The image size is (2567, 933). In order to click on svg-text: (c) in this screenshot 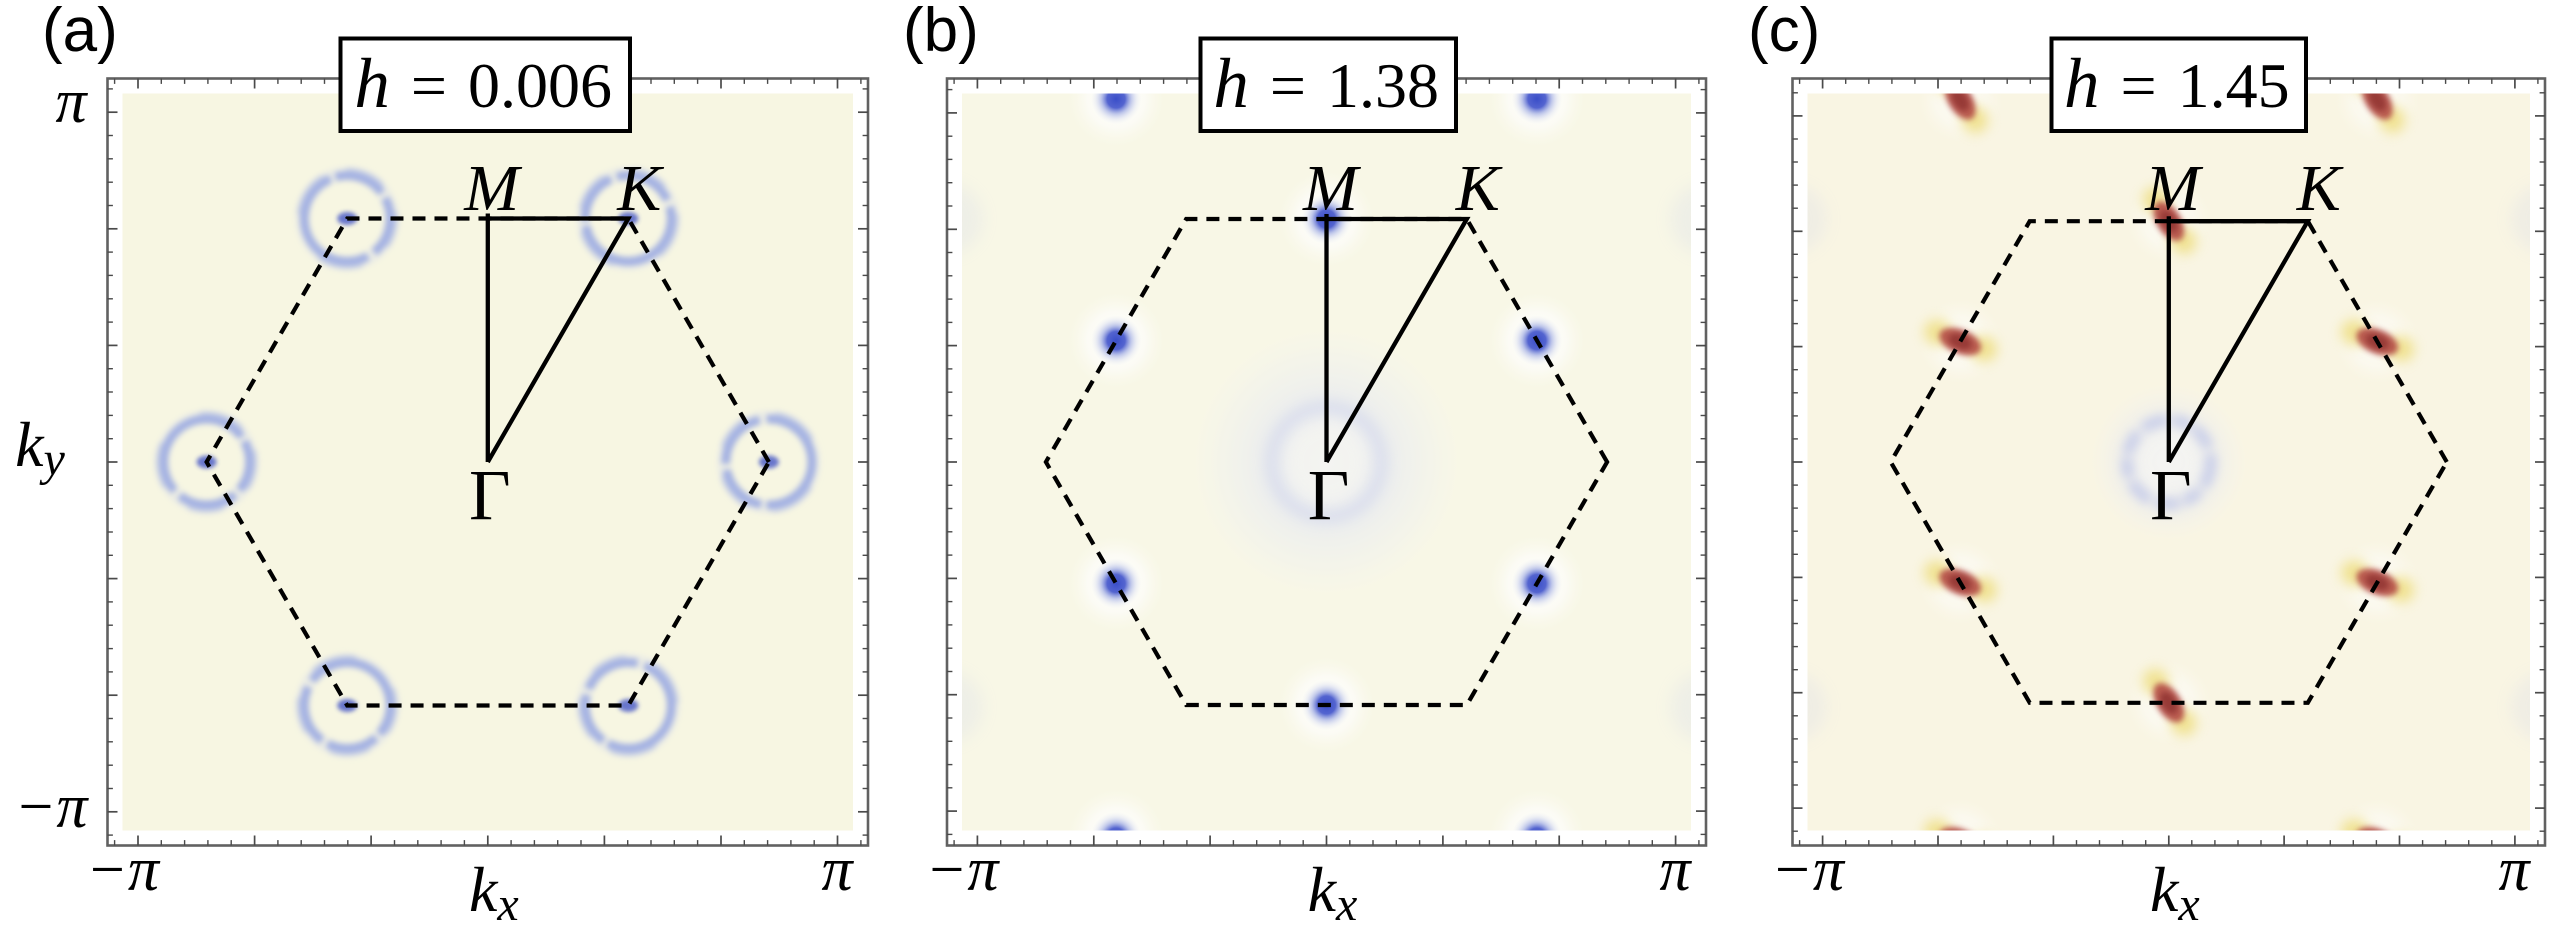, I will do `click(1784, 32)`.